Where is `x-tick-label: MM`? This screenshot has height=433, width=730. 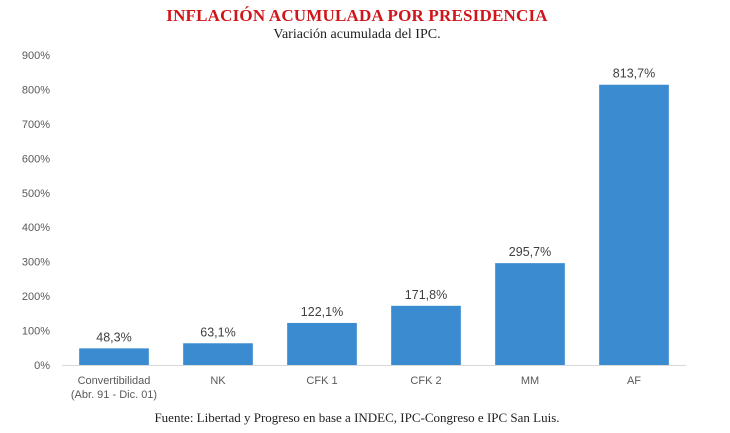
x-tick-label: MM is located at coordinates (530, 381).